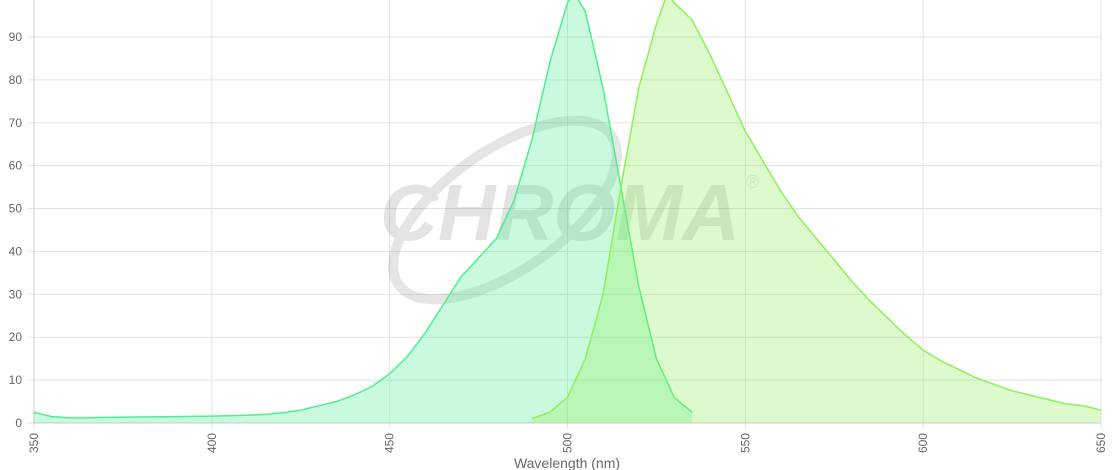 Image resolution: width=1120 pixels, height=470 pixels. What do you see at coordinates (16, 80) in the screenshot?
I see `y-tick-label: 80` at bounding box center [16, 80].